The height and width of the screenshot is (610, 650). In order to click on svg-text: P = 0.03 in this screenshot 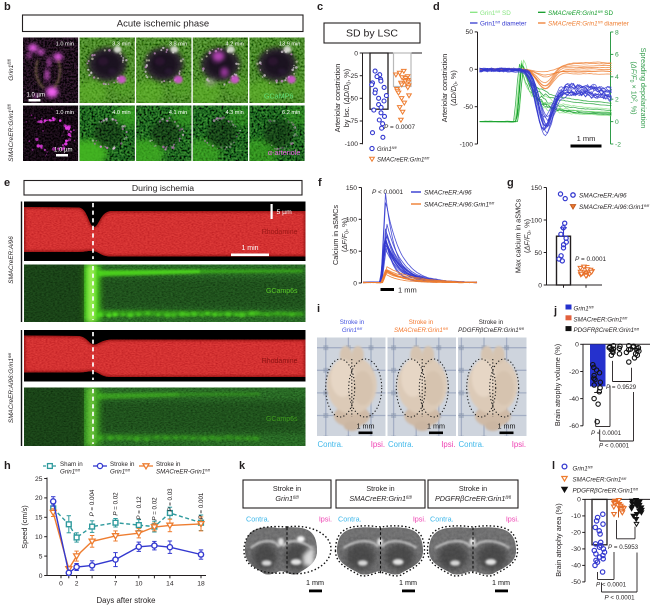, I will do `click(170, 500)`.